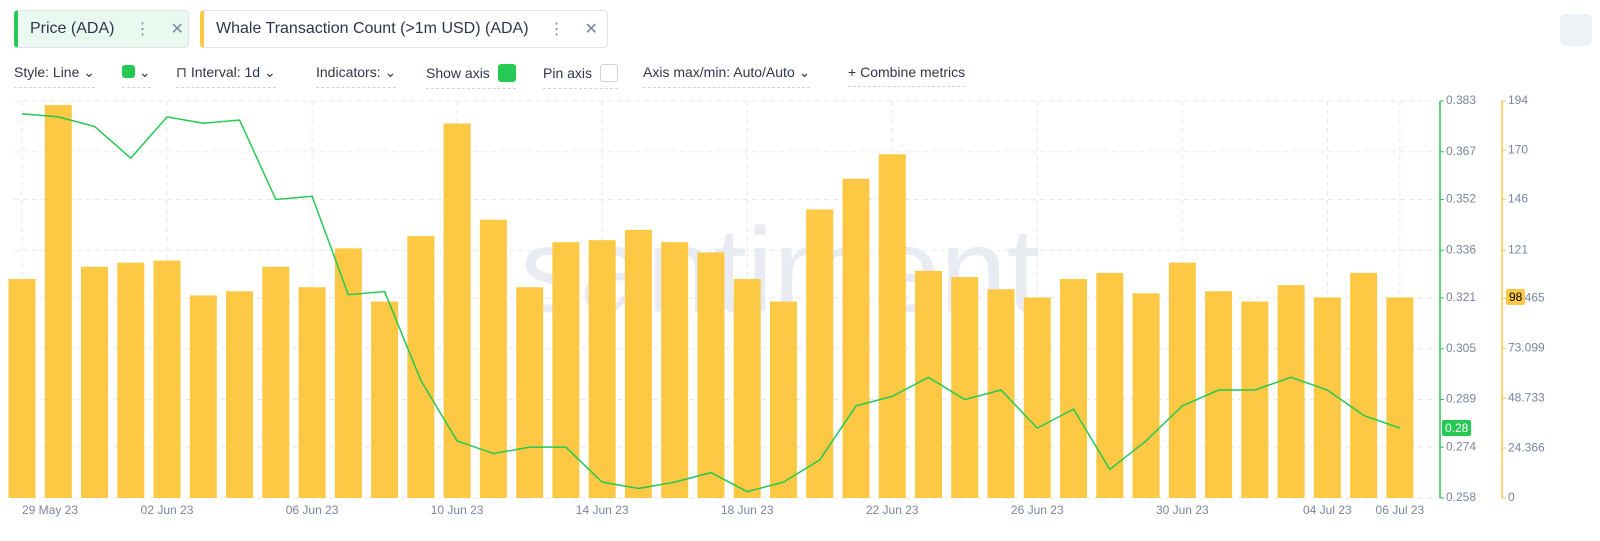  Describe the element at coordinates (372, 28) in the screenshot. I see `tab-label: Whale Transaction Count (>1m USD) (ADA)` at that location.